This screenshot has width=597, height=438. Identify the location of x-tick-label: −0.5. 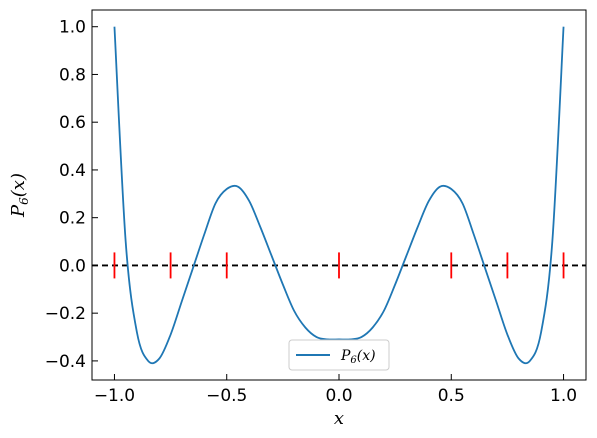
(226, 396).